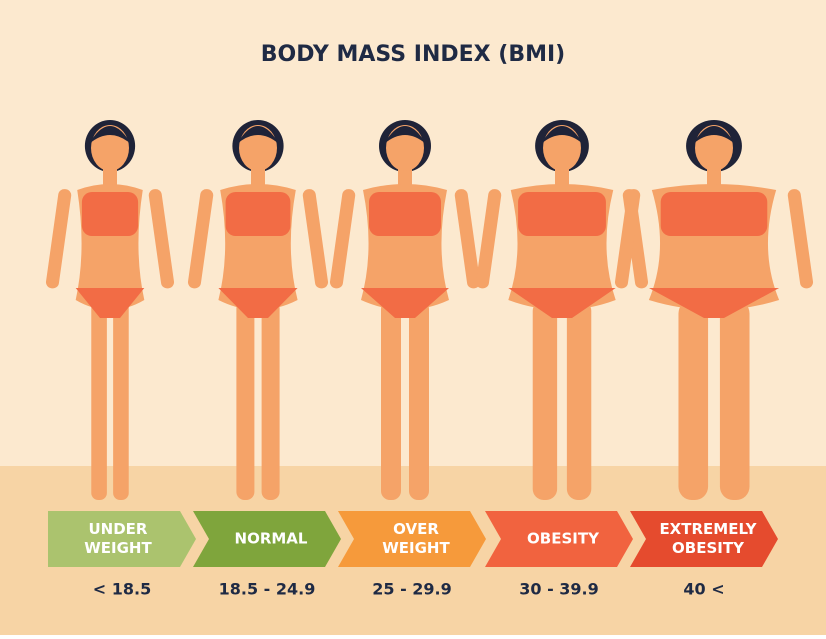 Image resolution: width=826 pixels, height=639 pixels. What do you see at coordinates (416, 529) in the screenshot?
I see `category-label: OVER` at bounding box center [416, 529].